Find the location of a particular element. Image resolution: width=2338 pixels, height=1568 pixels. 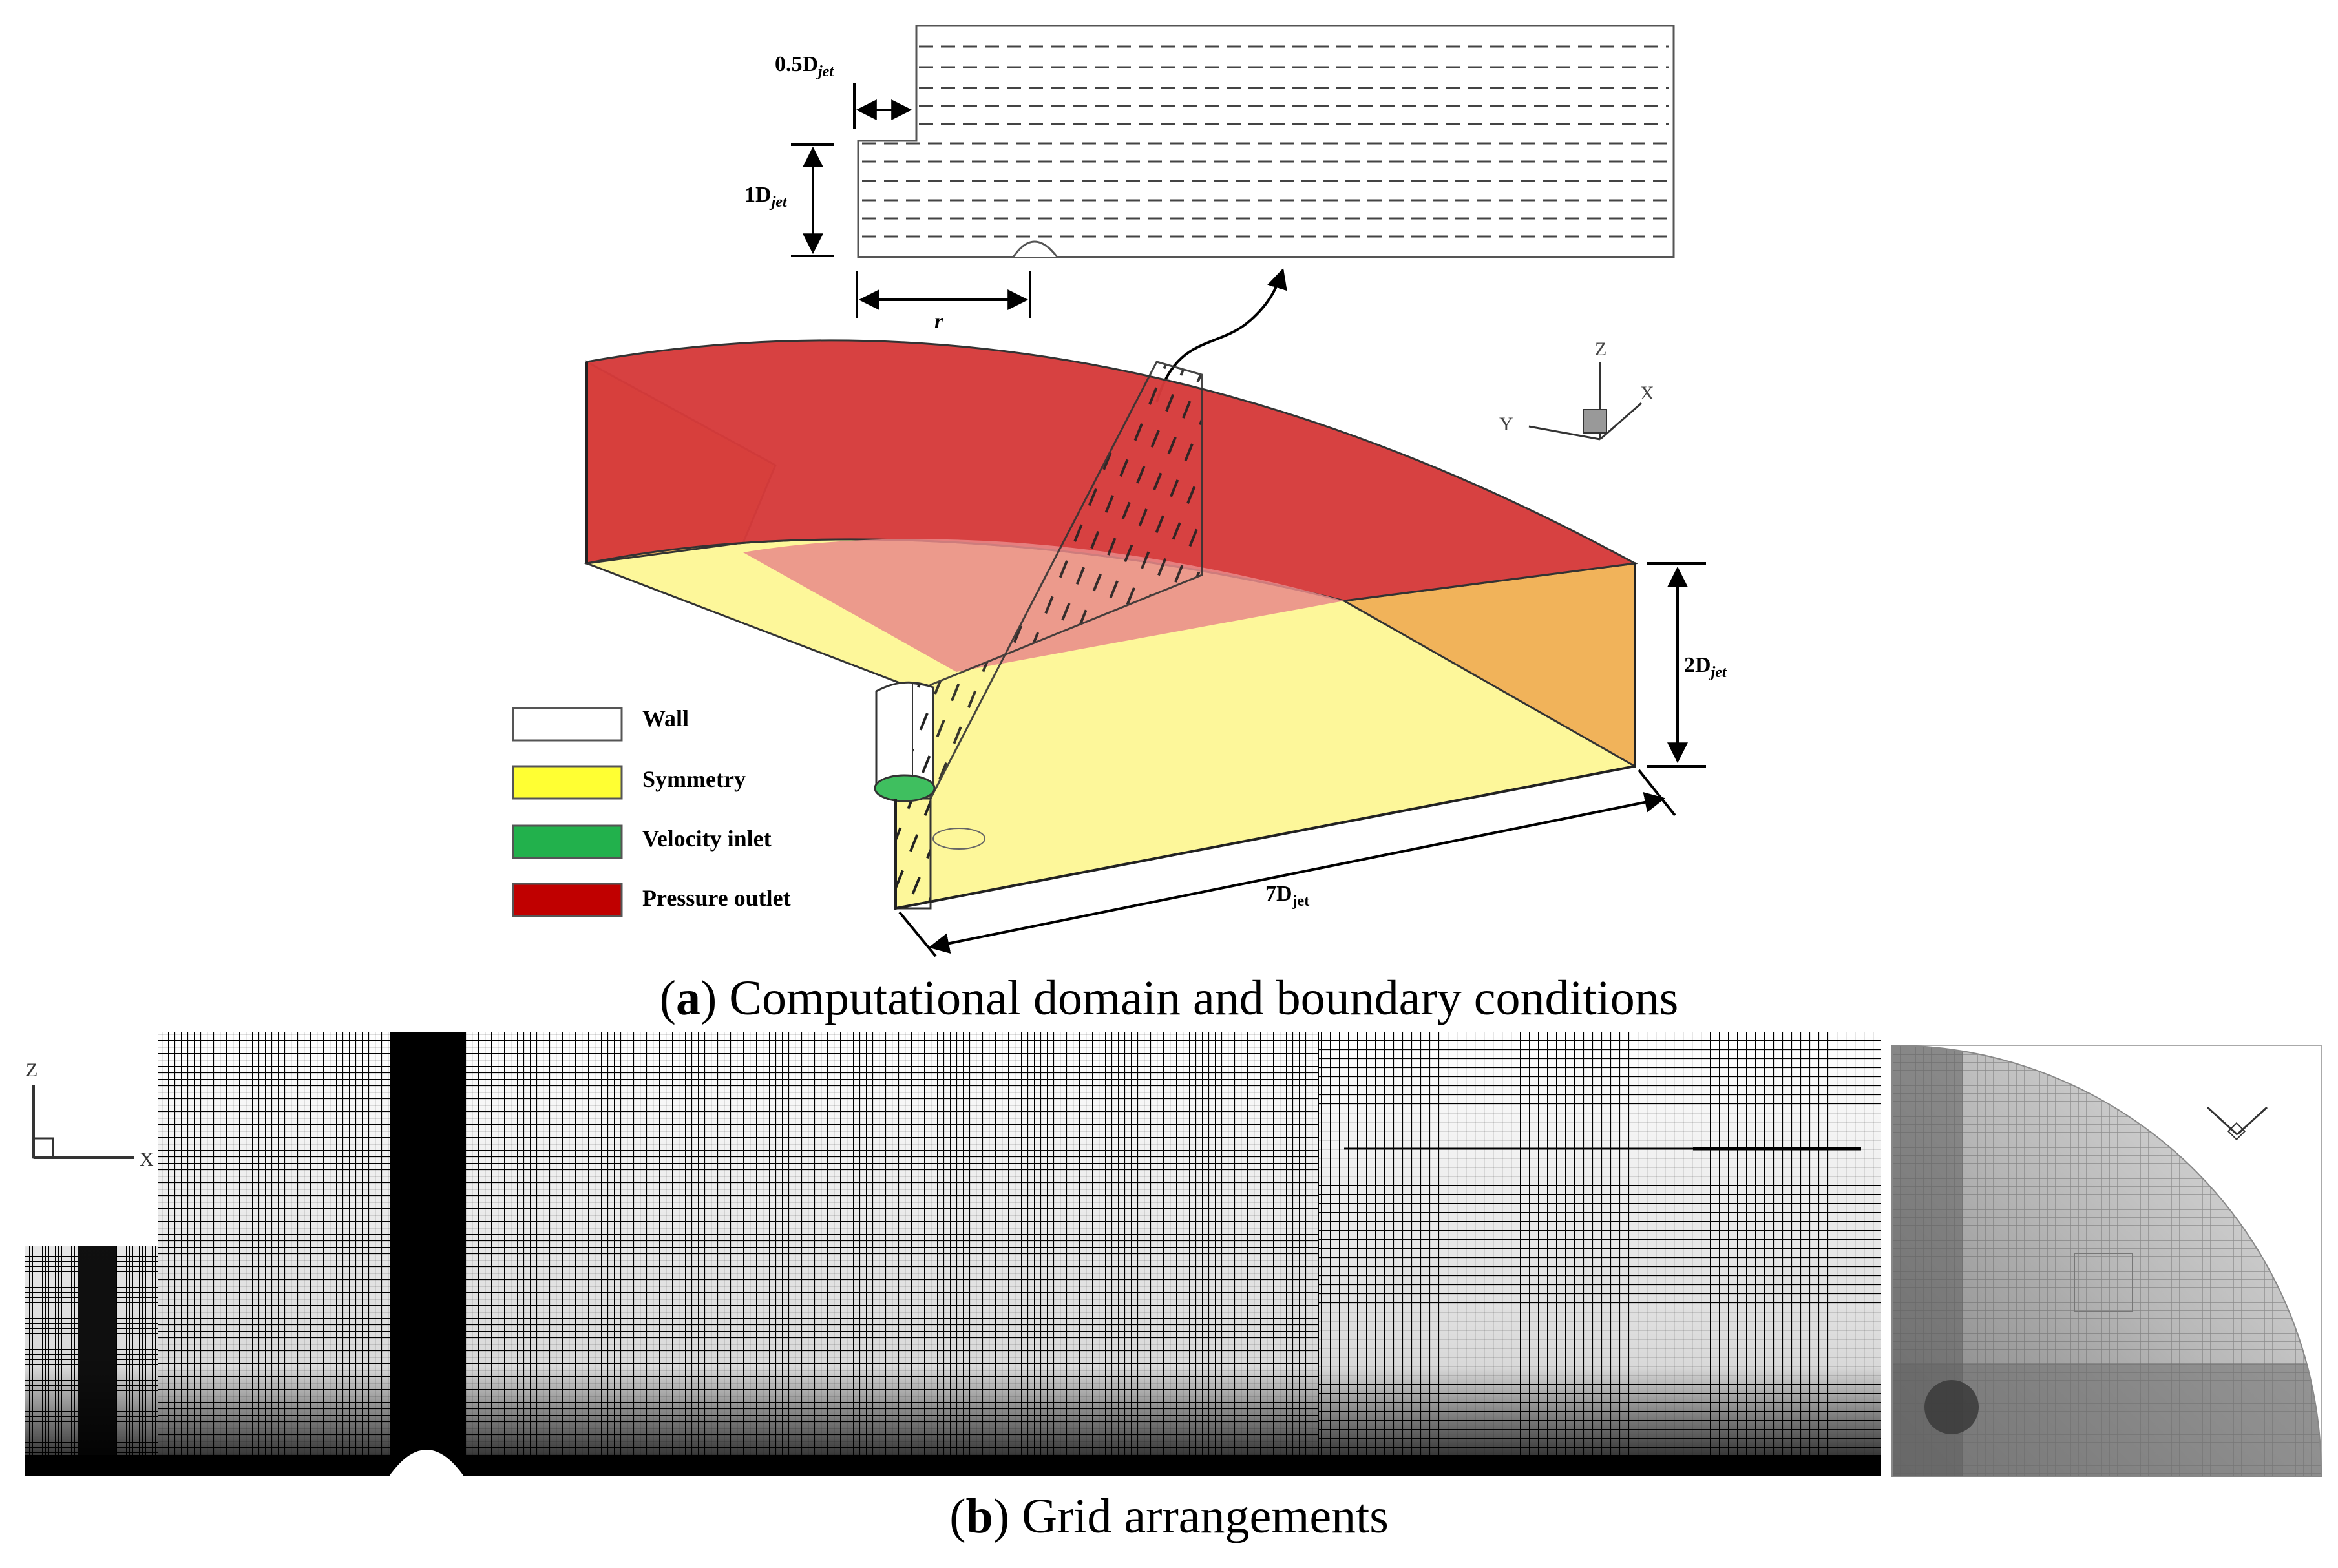

inset-cross-section is located at coordinates (1266, 141).